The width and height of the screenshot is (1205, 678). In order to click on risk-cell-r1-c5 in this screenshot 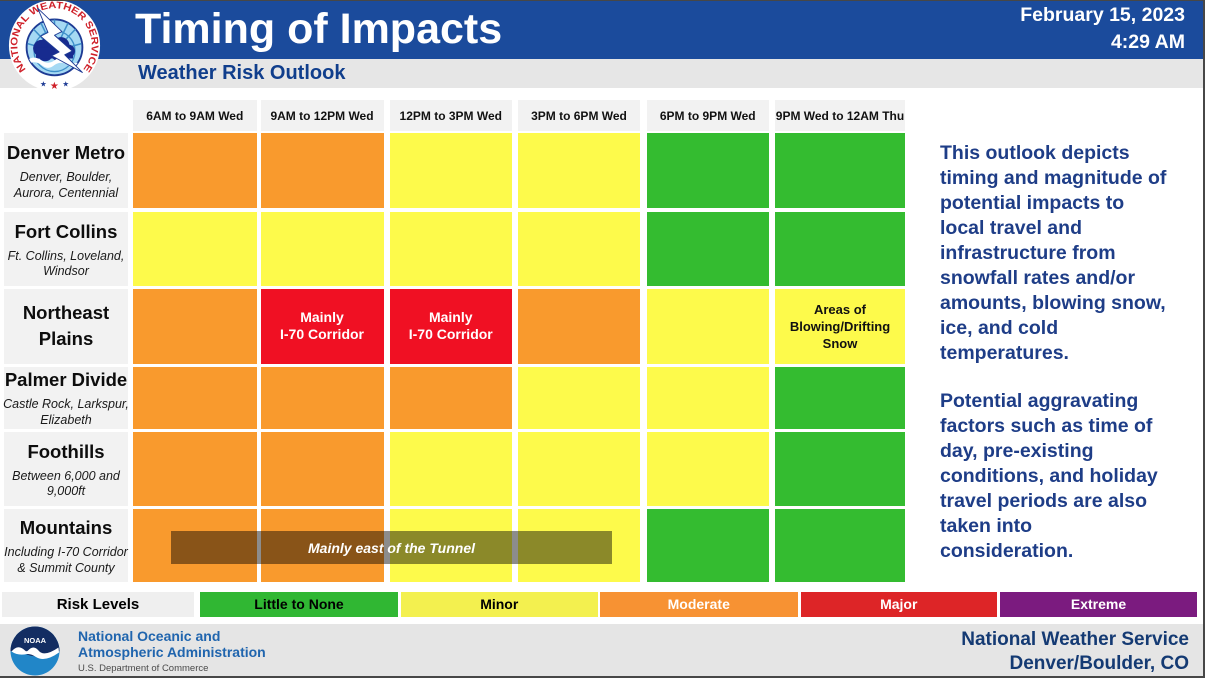, I will do `click(840, 249)`.